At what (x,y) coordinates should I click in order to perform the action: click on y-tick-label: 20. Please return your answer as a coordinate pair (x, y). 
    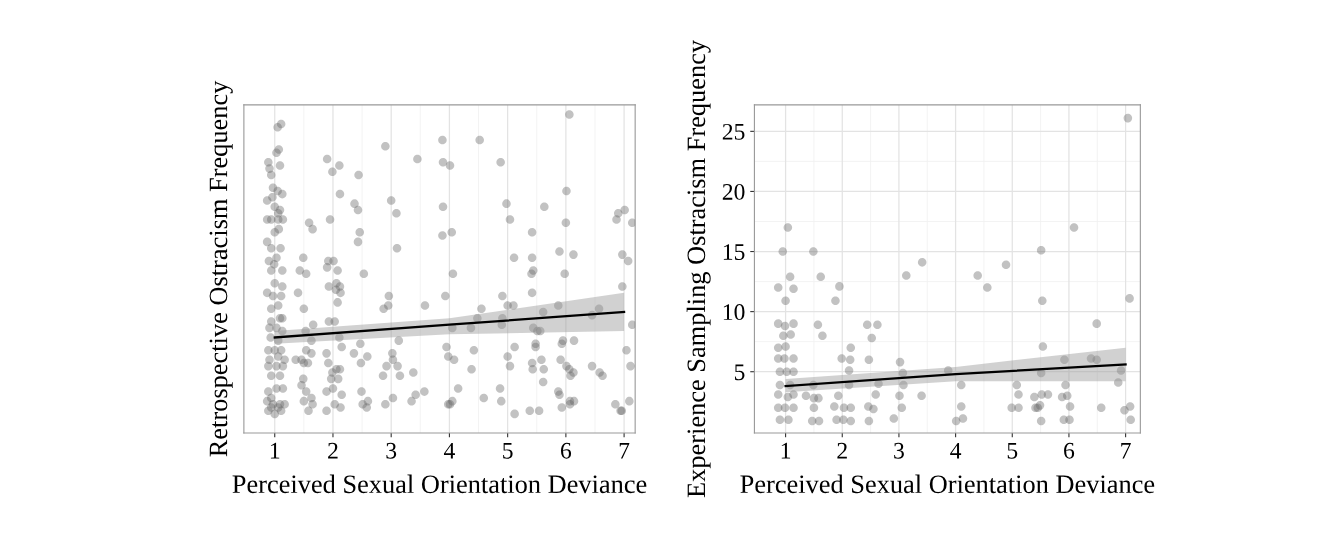
    Looking at the image, I should click on (733, 191).